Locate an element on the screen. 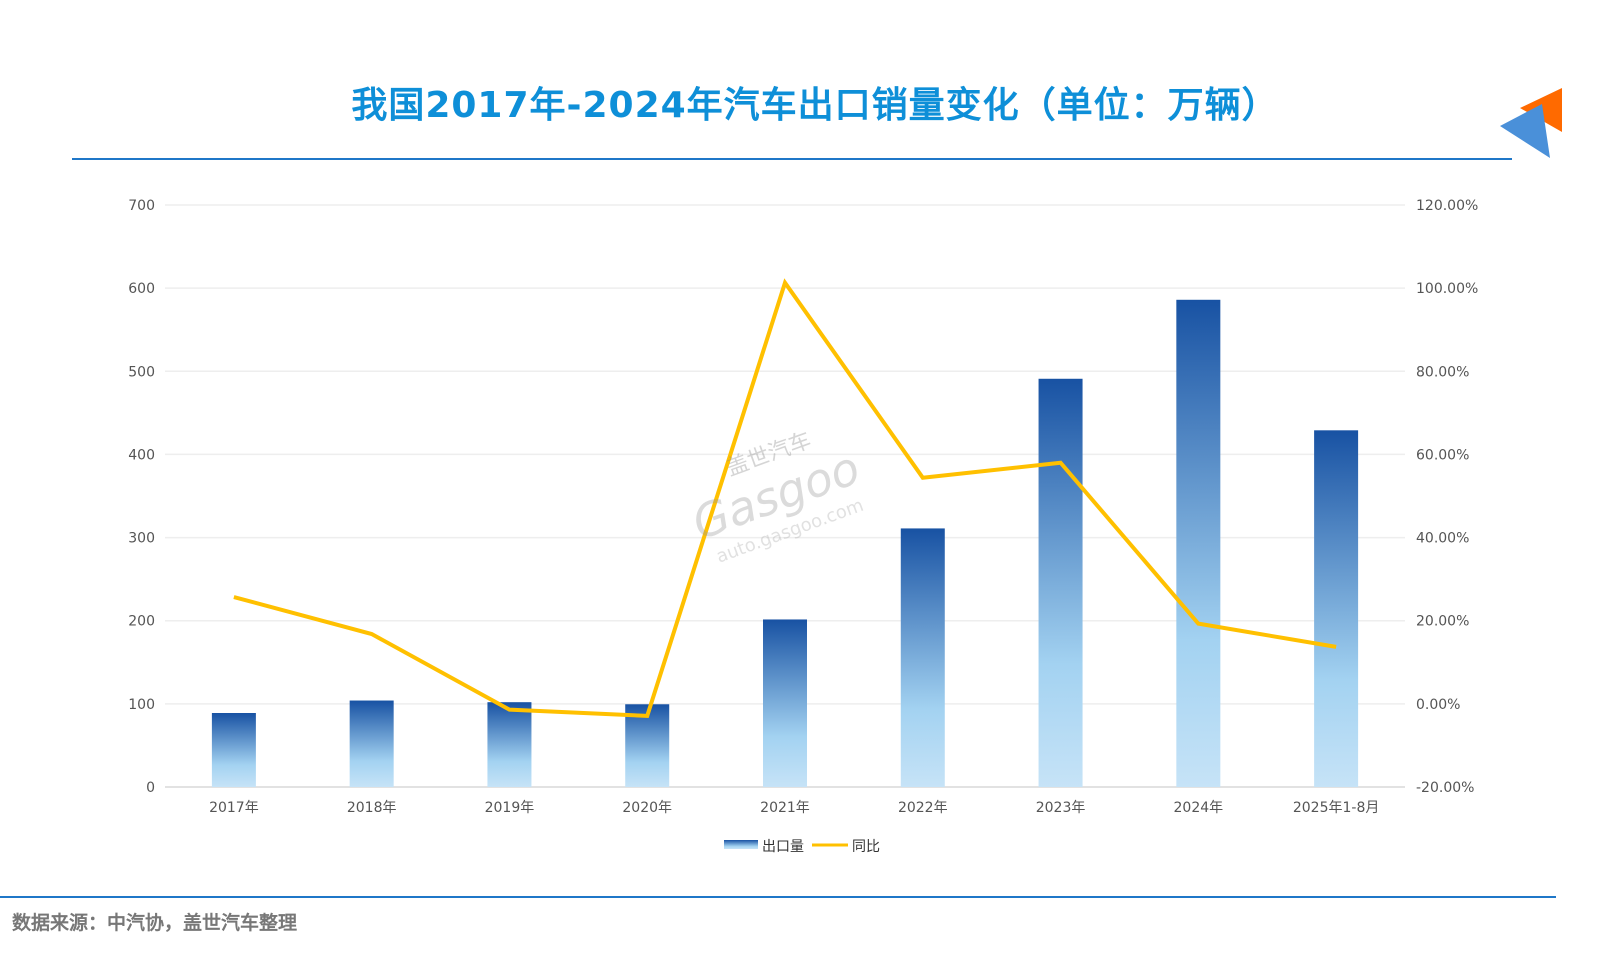  y-right-tick: 80.00% is located at coordinates (1442, 372).